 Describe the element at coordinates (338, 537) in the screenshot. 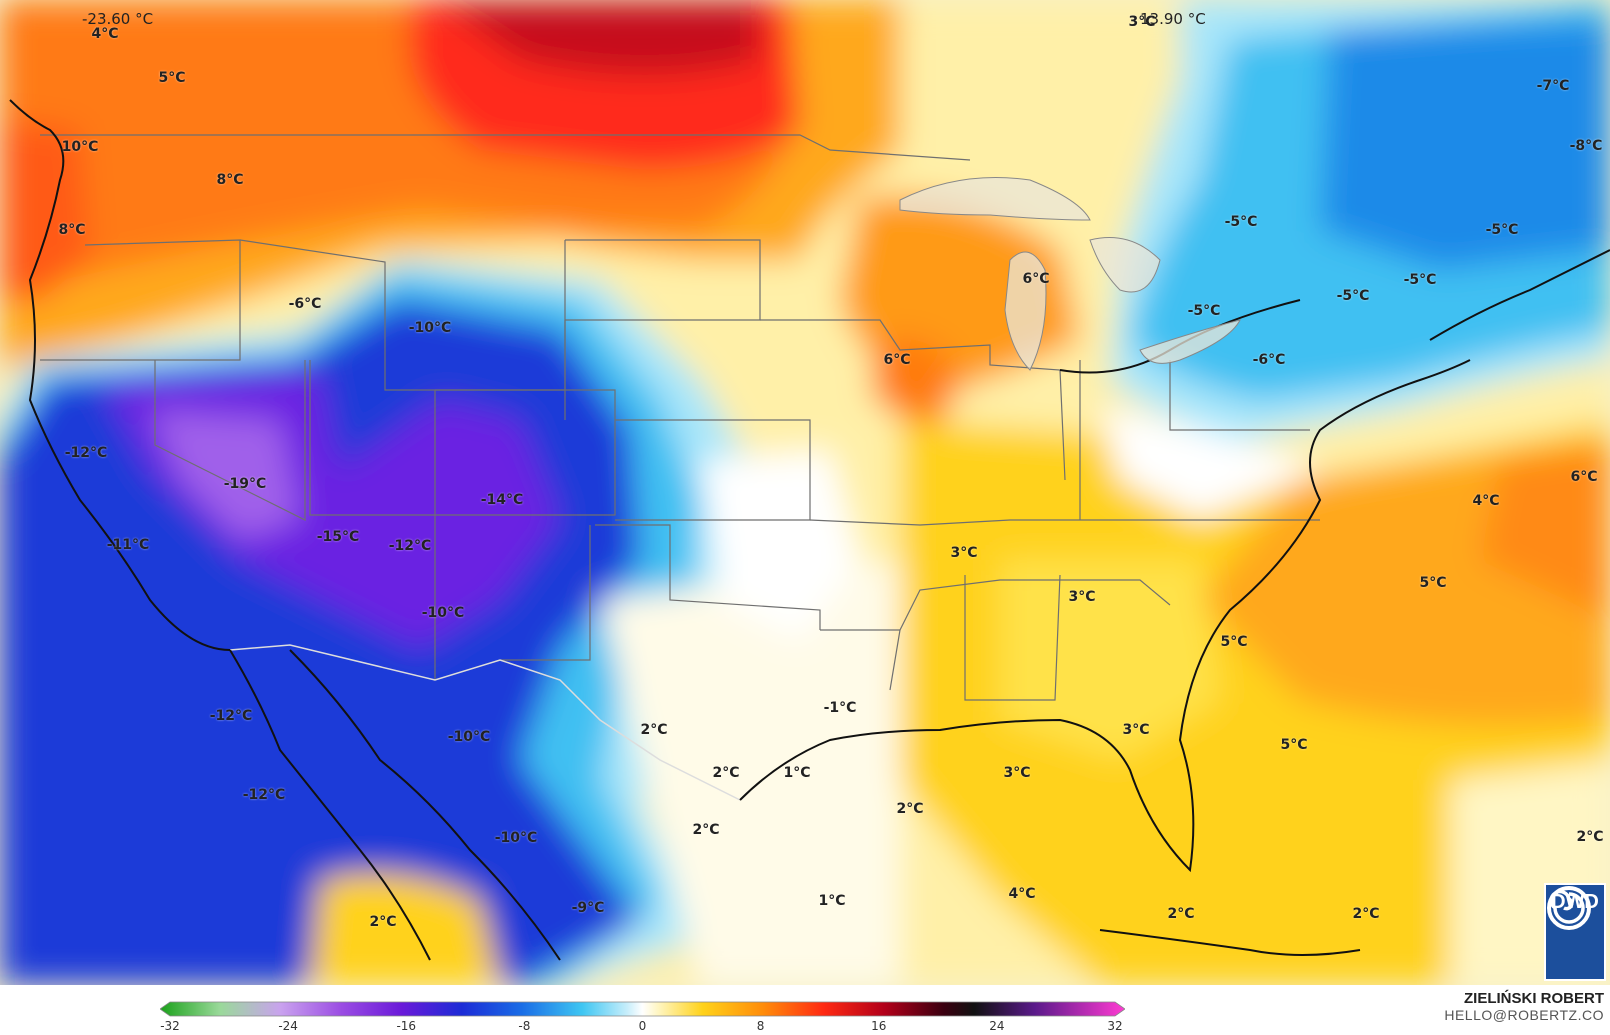

I see `temperature-label: -15°C` at that location.